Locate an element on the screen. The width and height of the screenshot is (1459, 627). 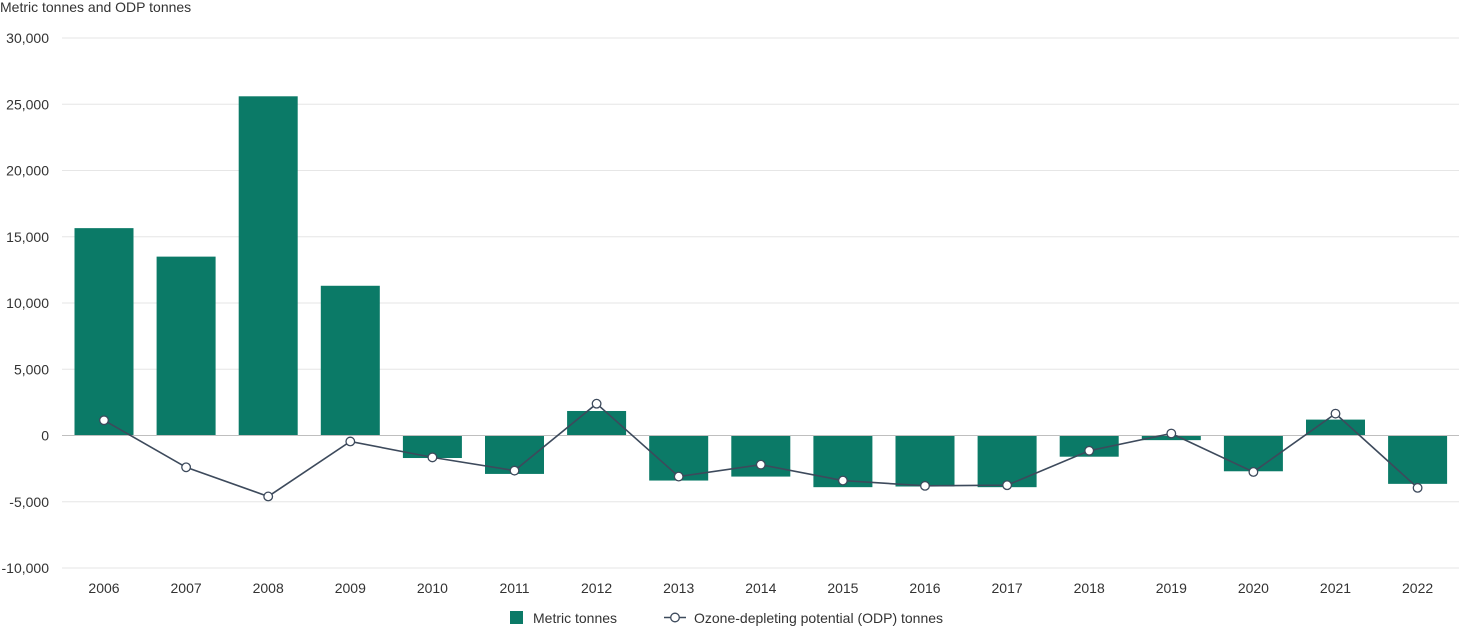
x-tick-label: 2013 is located at coordinates (678, 588).